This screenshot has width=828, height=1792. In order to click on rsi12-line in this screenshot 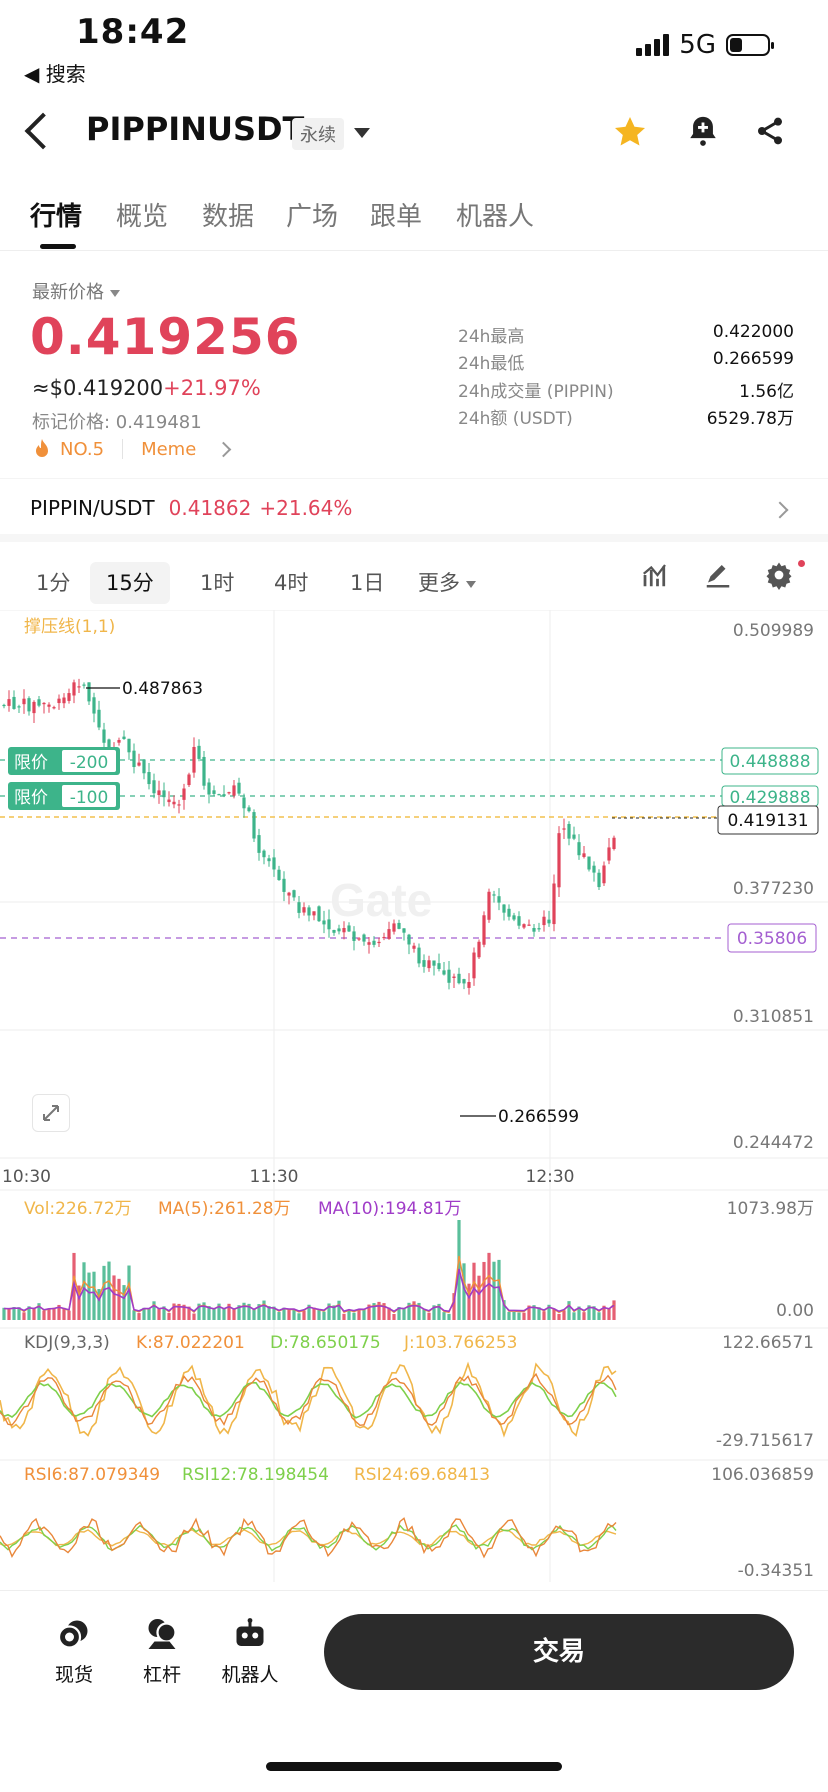, I will do `click(308, 1538)`.